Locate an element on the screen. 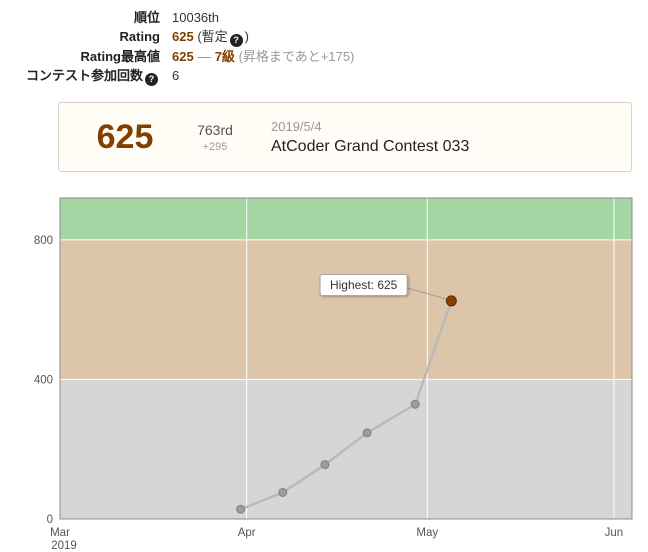 The image size is (648, 552). rating-provisional-open: (暫定 is located at coordinates (212, 36).